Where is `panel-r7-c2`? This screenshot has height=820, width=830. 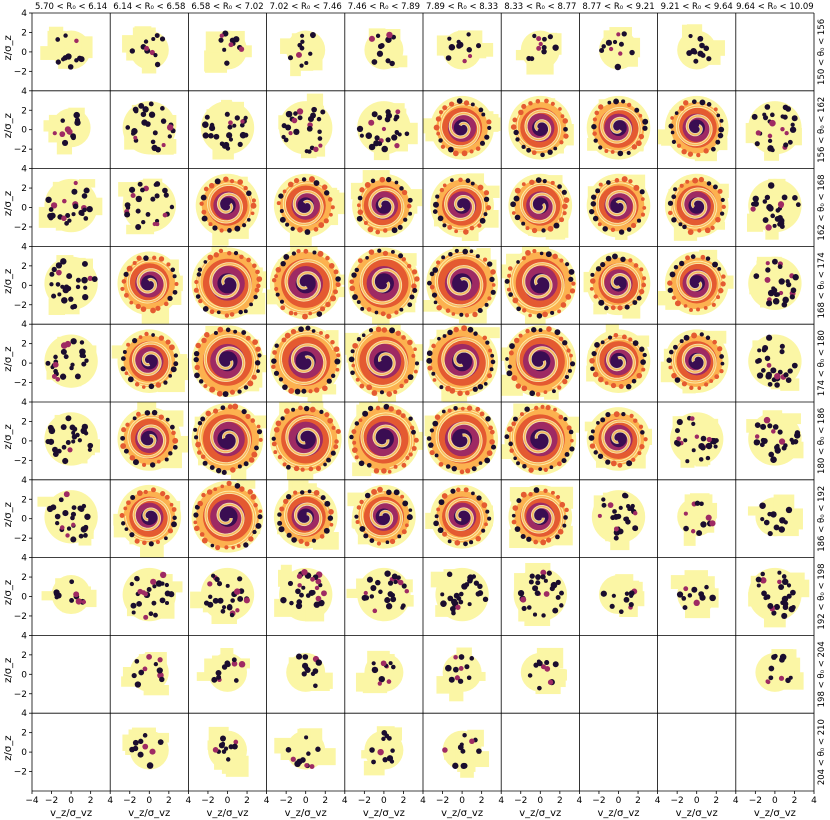 panel-r7-c2 is located at coordinates (147, 521).